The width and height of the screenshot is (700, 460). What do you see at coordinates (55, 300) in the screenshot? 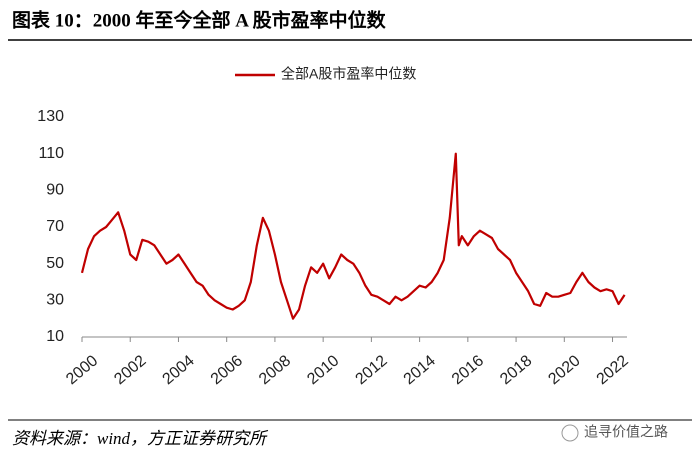
I see `y-tick-label: 30` at bounding box center [55, 300].